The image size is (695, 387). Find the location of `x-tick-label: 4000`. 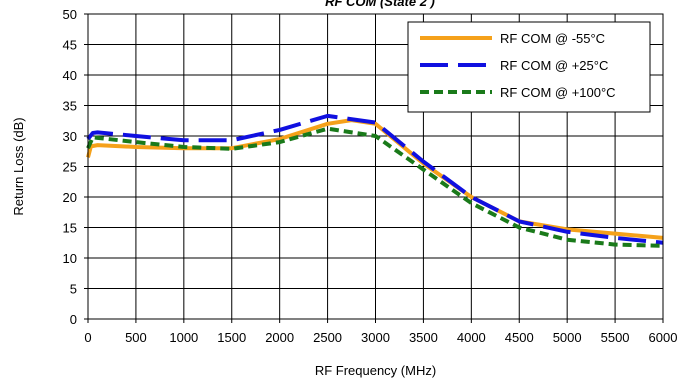

x-tick-label: 4000 is located at coordinates (471, 337).